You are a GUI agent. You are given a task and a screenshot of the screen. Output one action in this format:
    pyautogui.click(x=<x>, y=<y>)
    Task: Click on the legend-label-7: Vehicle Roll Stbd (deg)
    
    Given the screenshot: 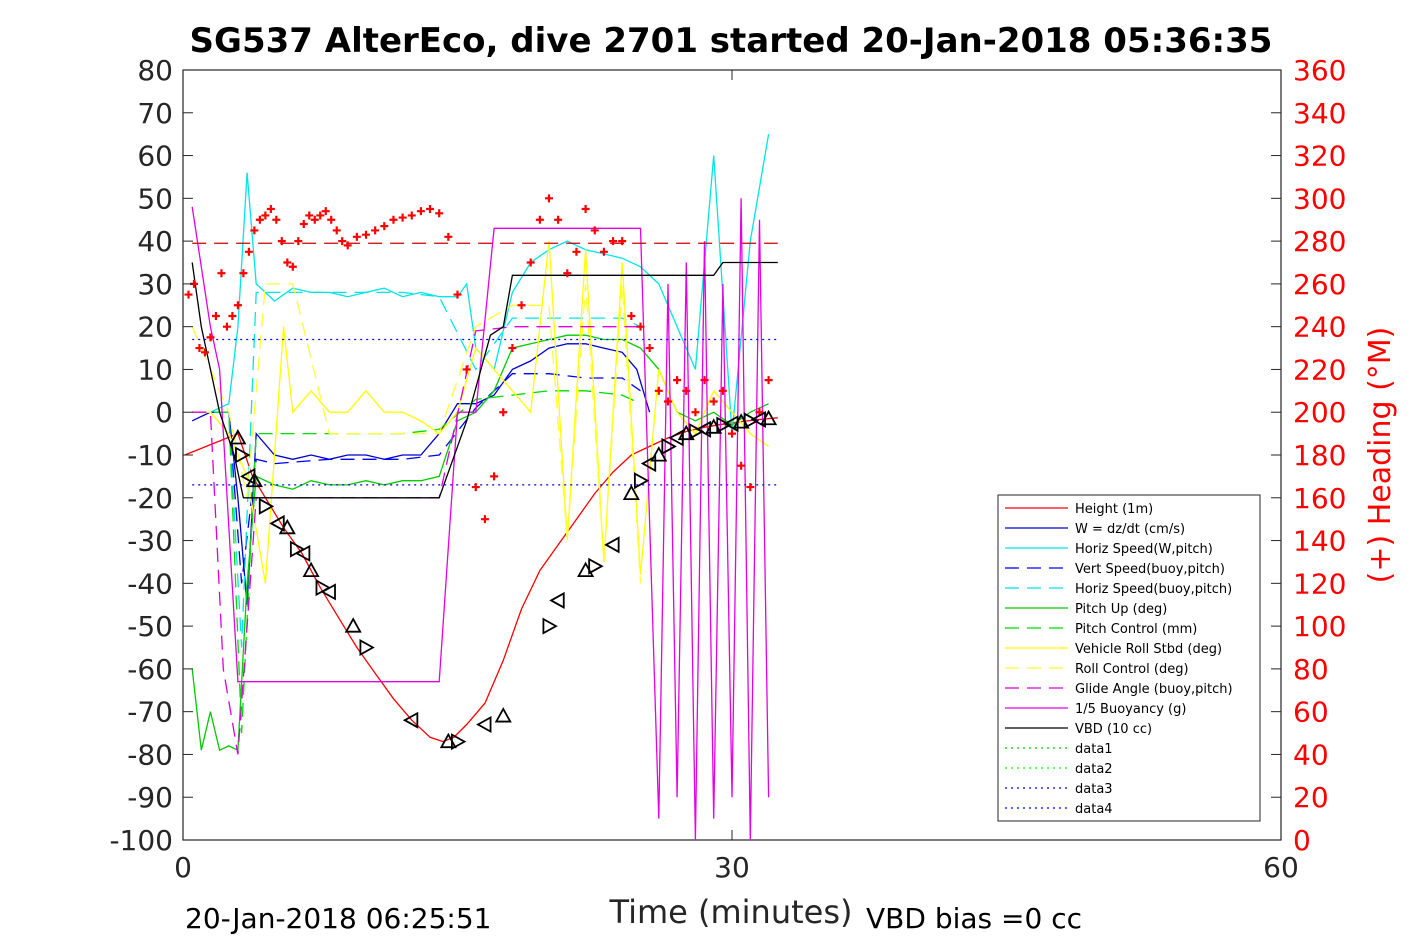 What is the action you would take?
    pyautogui.click(x=1148, y=649)
    